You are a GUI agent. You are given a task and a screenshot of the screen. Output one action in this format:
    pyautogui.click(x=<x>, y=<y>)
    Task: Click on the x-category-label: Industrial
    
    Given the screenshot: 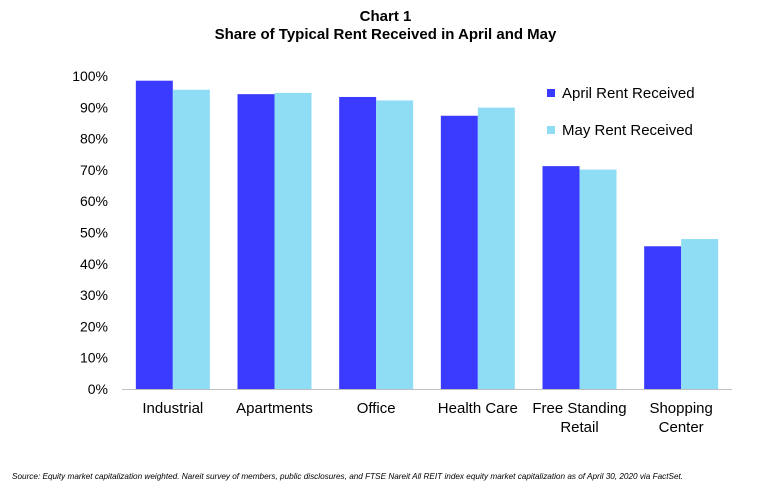 What is the action you would take?
    pyautogui.click(x=172, y=408)
    